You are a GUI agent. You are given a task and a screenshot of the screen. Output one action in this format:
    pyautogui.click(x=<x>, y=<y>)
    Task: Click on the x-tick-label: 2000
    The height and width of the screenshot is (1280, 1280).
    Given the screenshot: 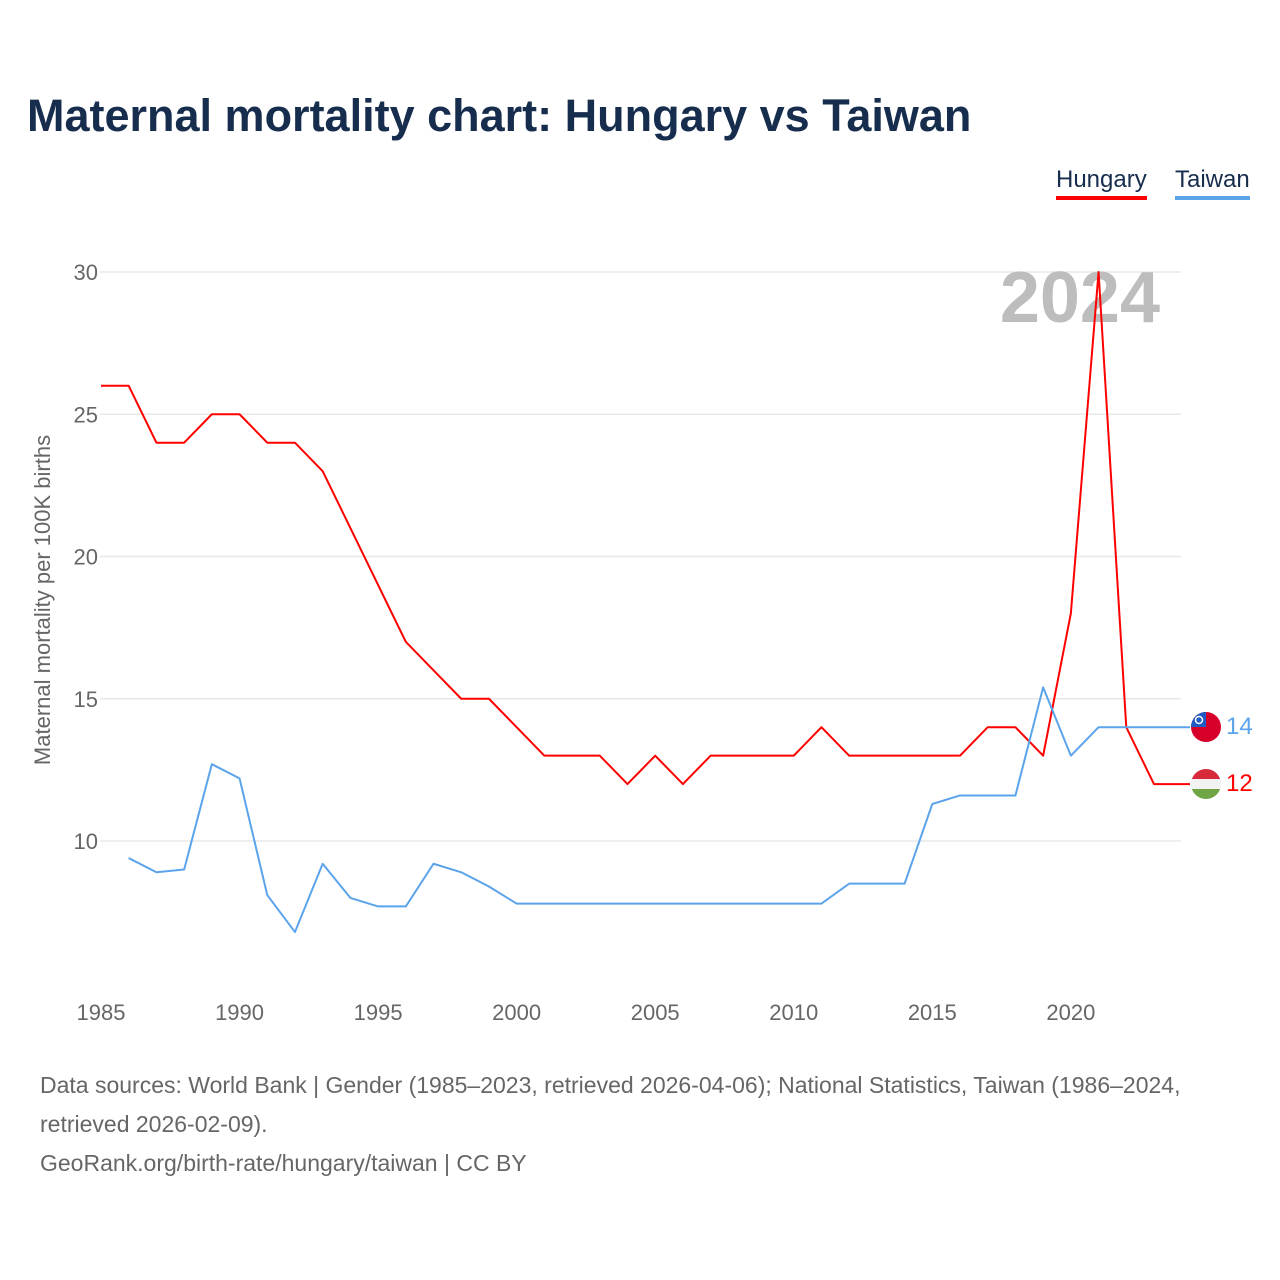 What is the action you would take?
    pyautogui.click(x=516, y=1012)
    